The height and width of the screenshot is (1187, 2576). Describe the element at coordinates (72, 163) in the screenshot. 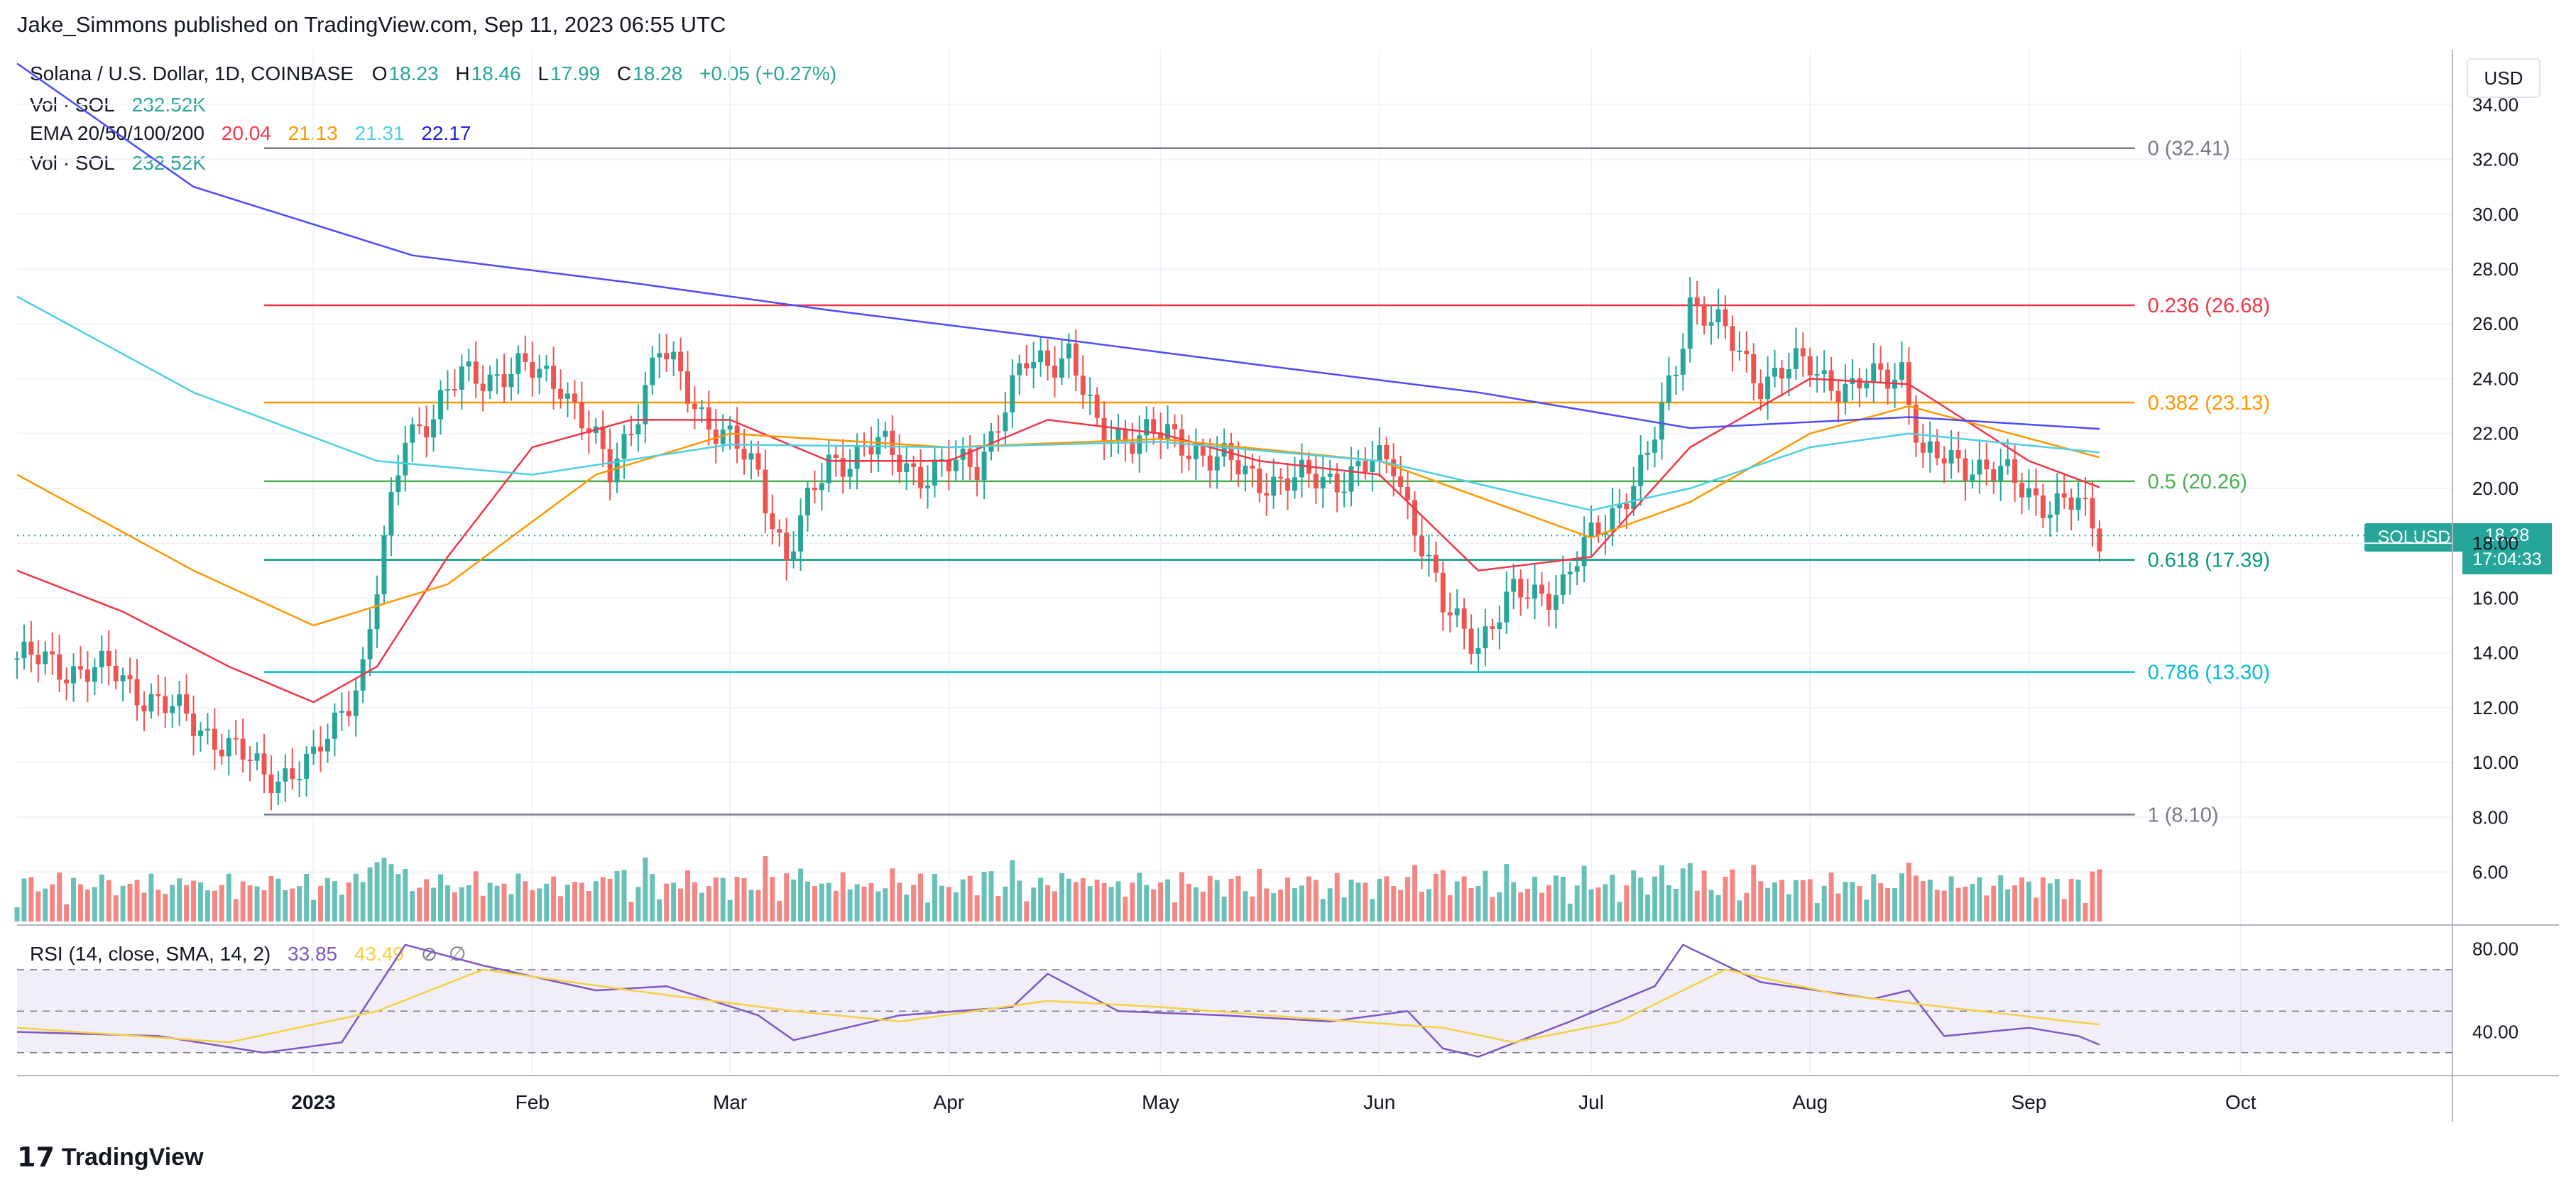

I see `legend-vol2-label: Vol · SOL` at that location.